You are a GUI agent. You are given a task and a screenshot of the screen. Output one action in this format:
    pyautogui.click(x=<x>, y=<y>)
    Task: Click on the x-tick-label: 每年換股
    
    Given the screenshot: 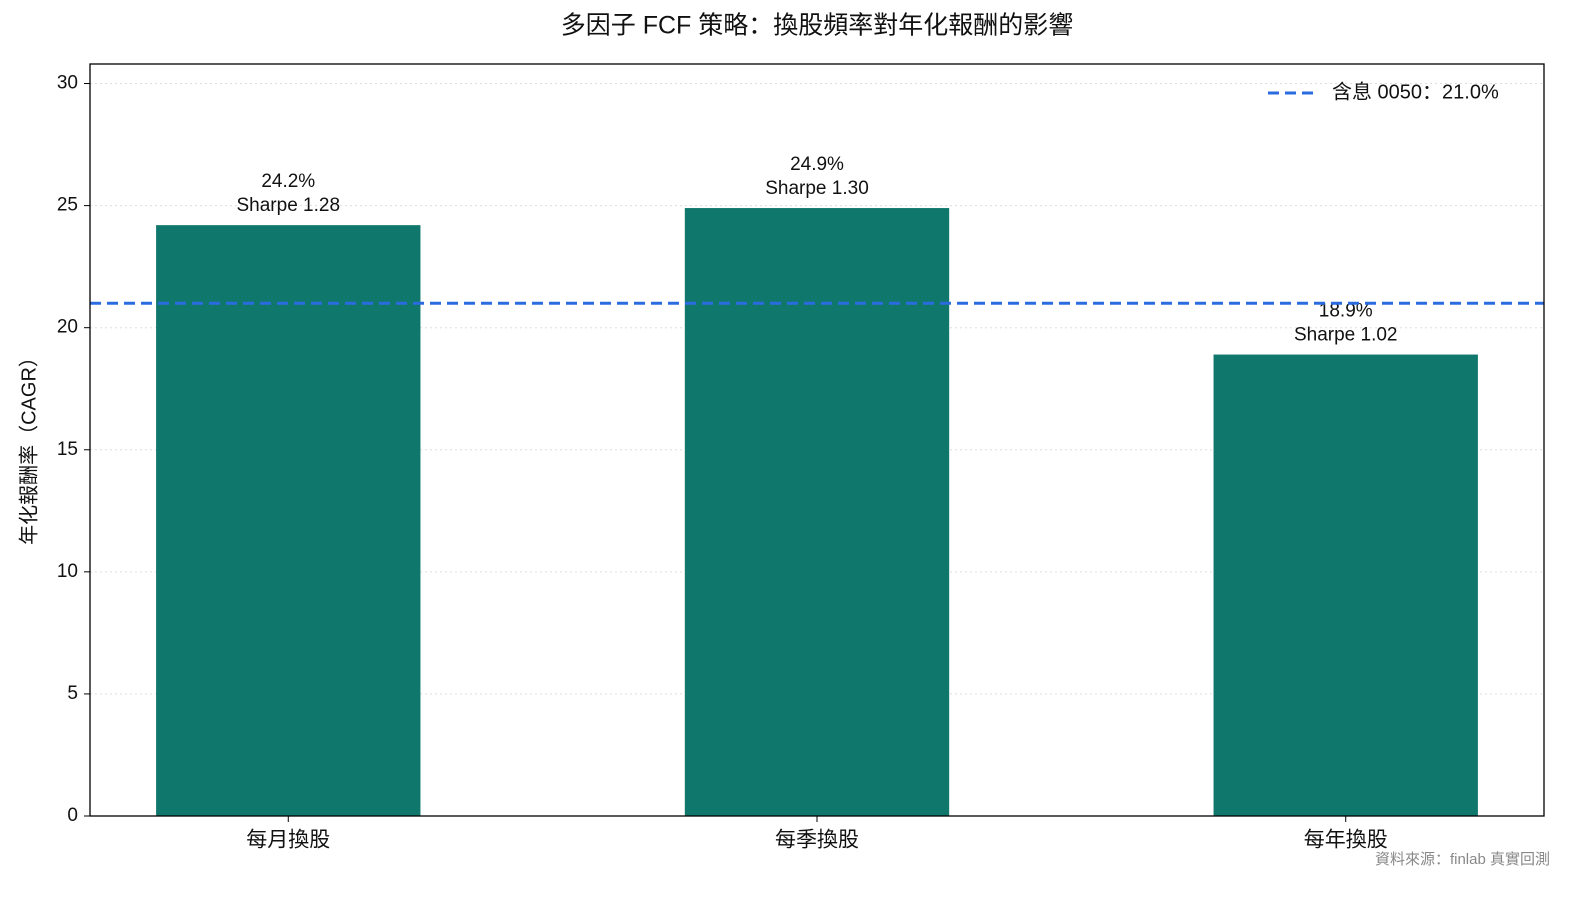 What is the action you would take?
    pyautogui.click(x=1346, y=840)
    